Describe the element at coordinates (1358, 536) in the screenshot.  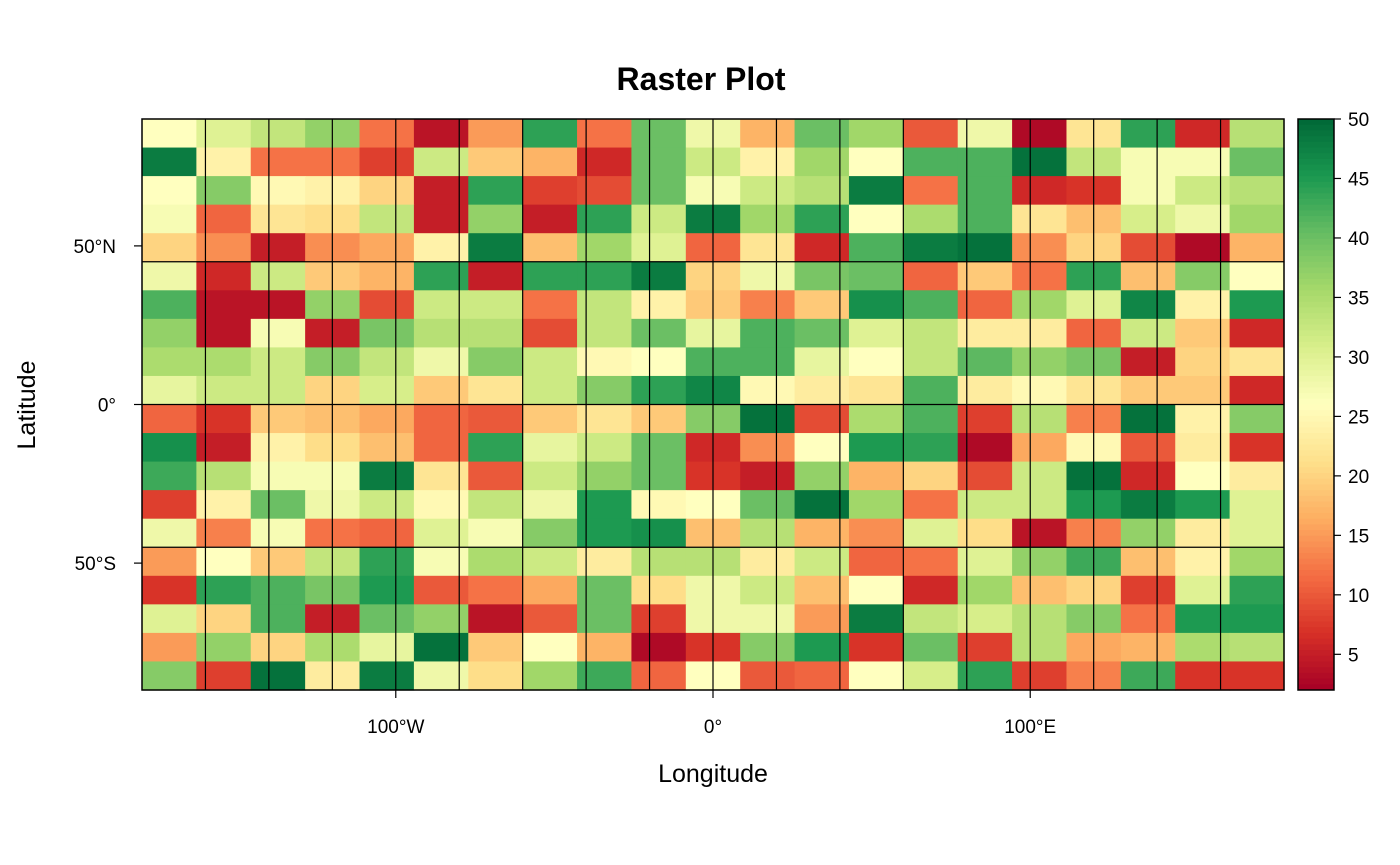
I see `colorbar-tick-label: 15` at that location.